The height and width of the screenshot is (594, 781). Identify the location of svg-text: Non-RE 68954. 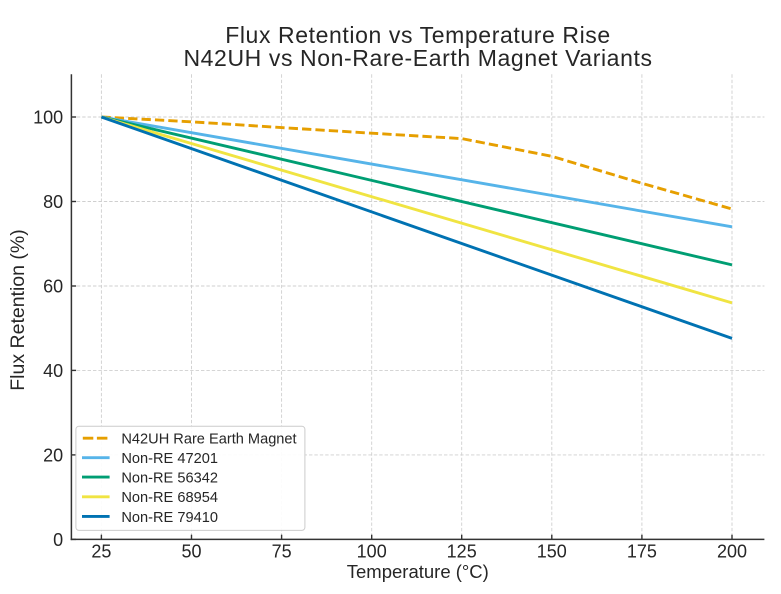
(169, 498).